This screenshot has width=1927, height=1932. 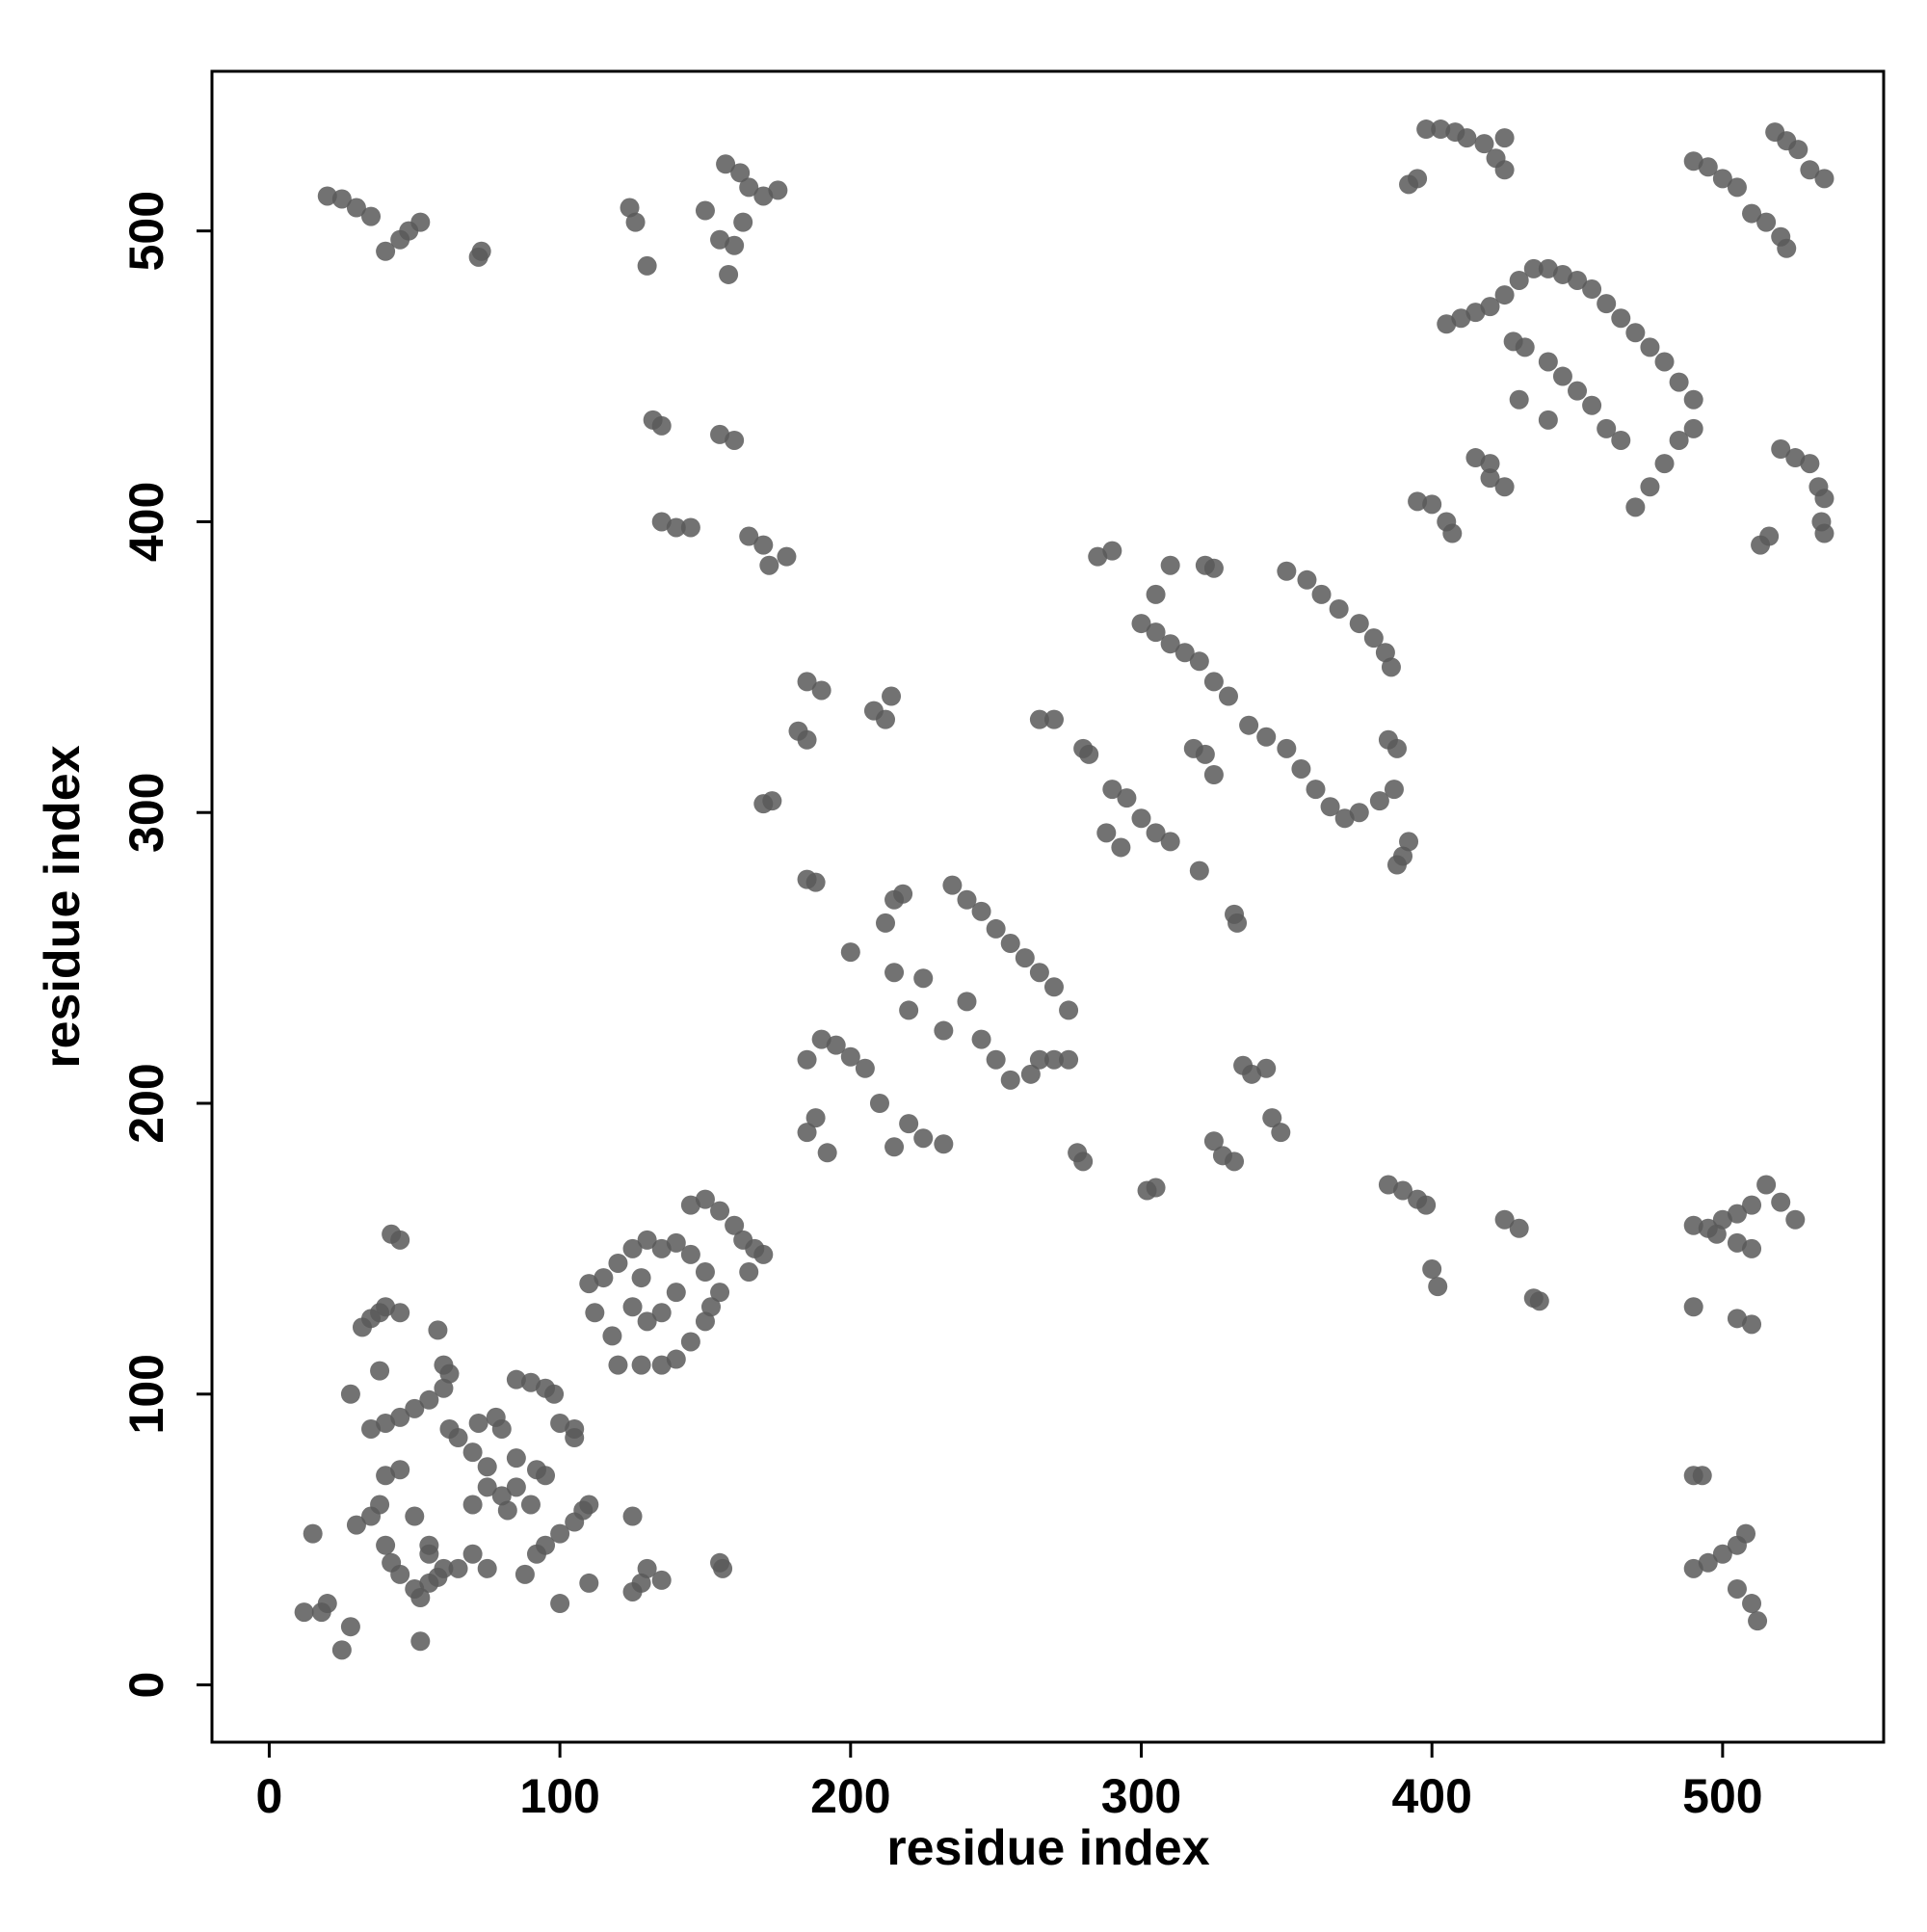 I want to click on x-tick-label: 0, so click(x=269, y=1796).